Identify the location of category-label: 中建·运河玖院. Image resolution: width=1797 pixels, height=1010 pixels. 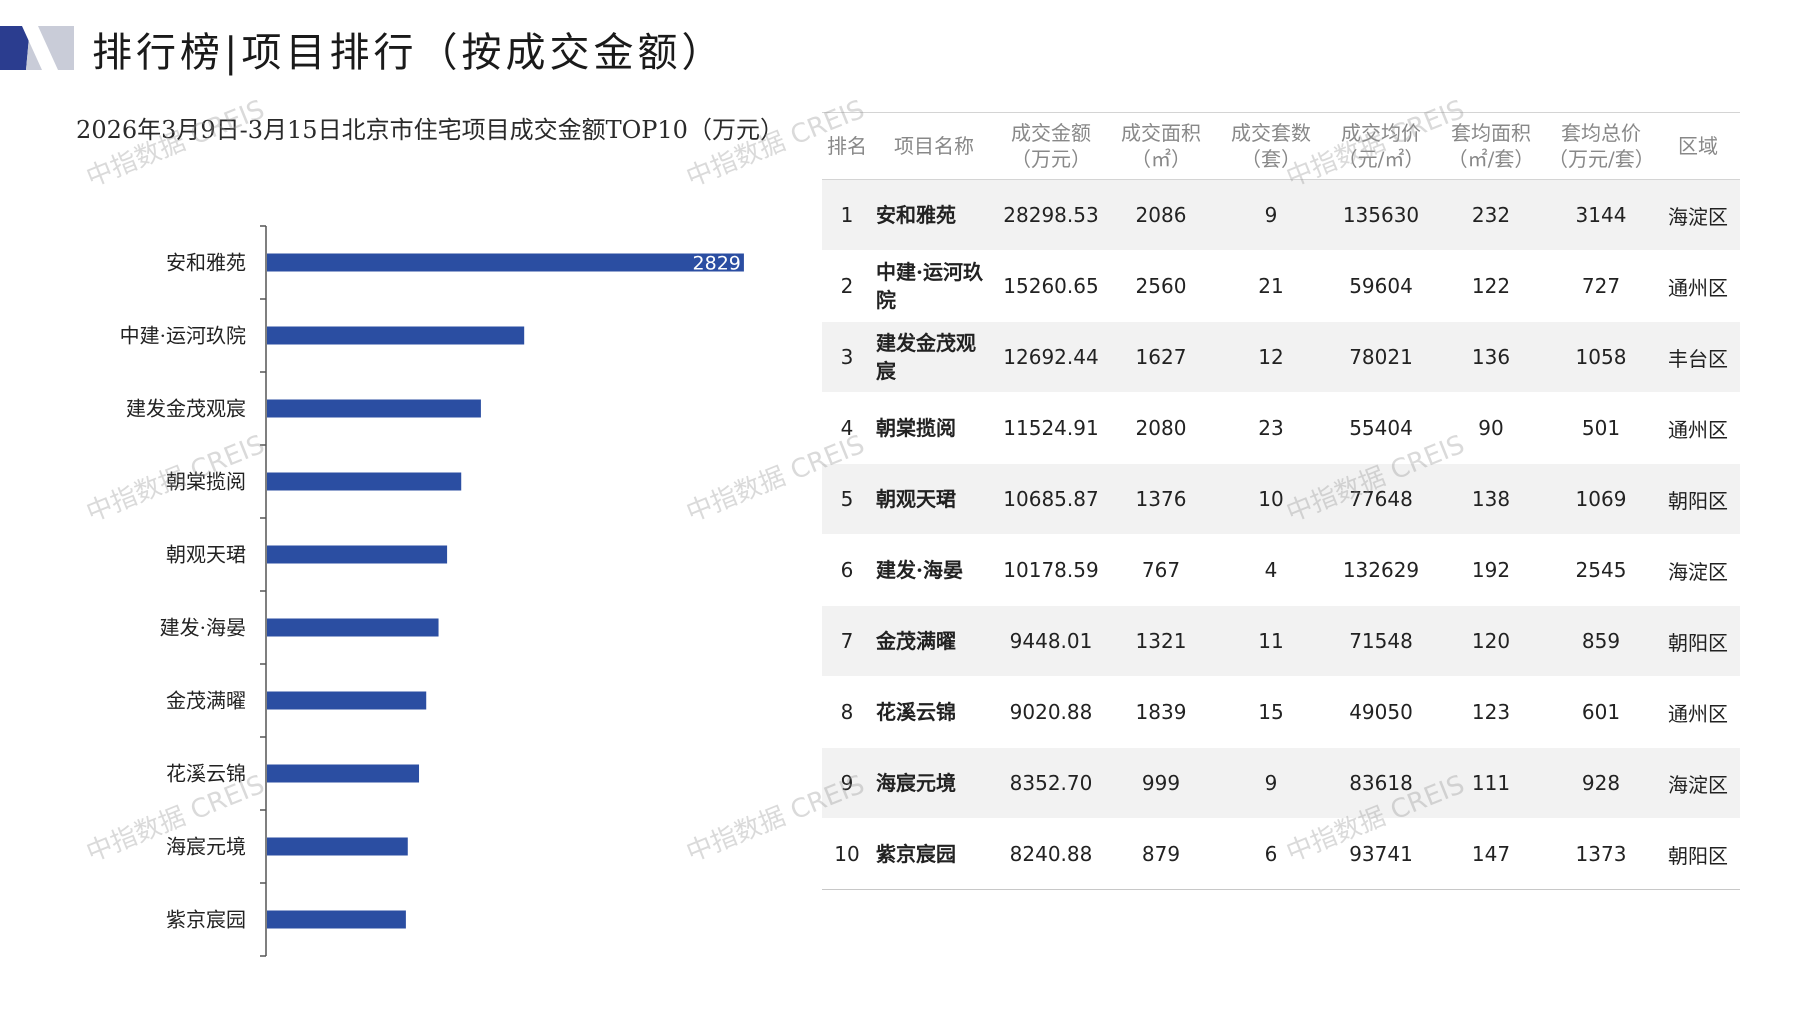
(183, 336).